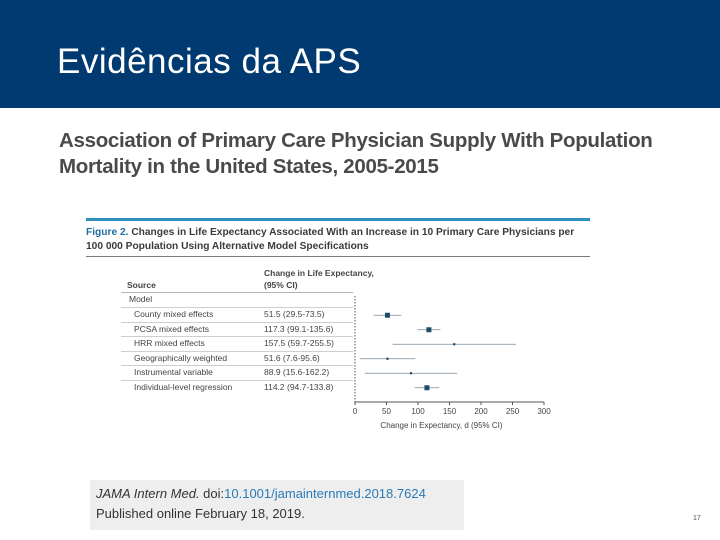 This screenshot has height=540, width=720. I want to click on row-source-name: County mixed effects, so click(174, 314).